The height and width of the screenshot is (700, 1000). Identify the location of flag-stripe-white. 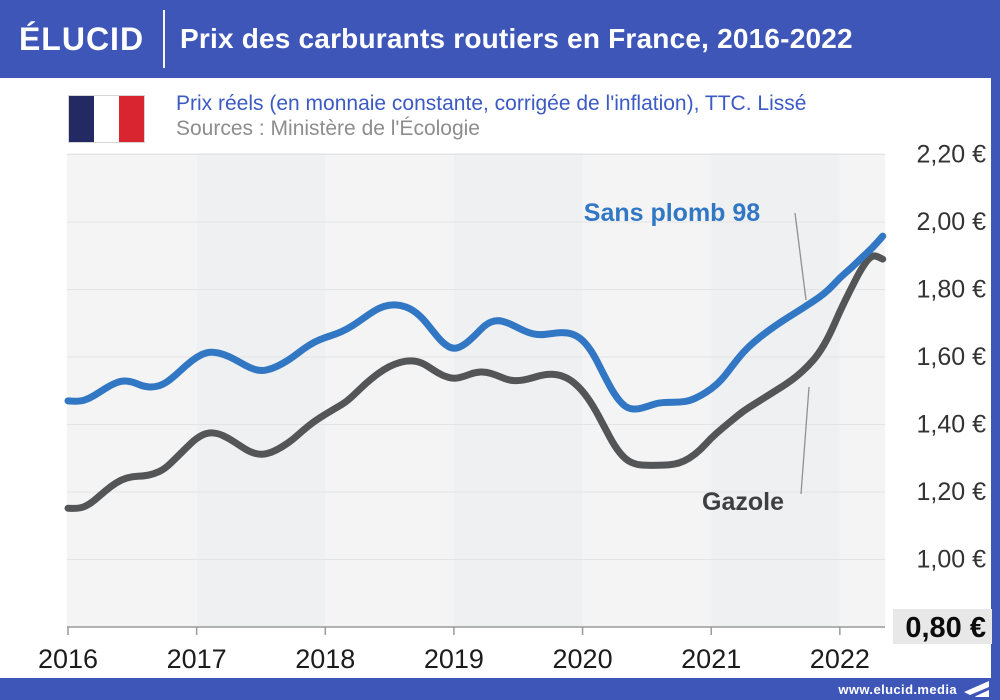
(106, 119).